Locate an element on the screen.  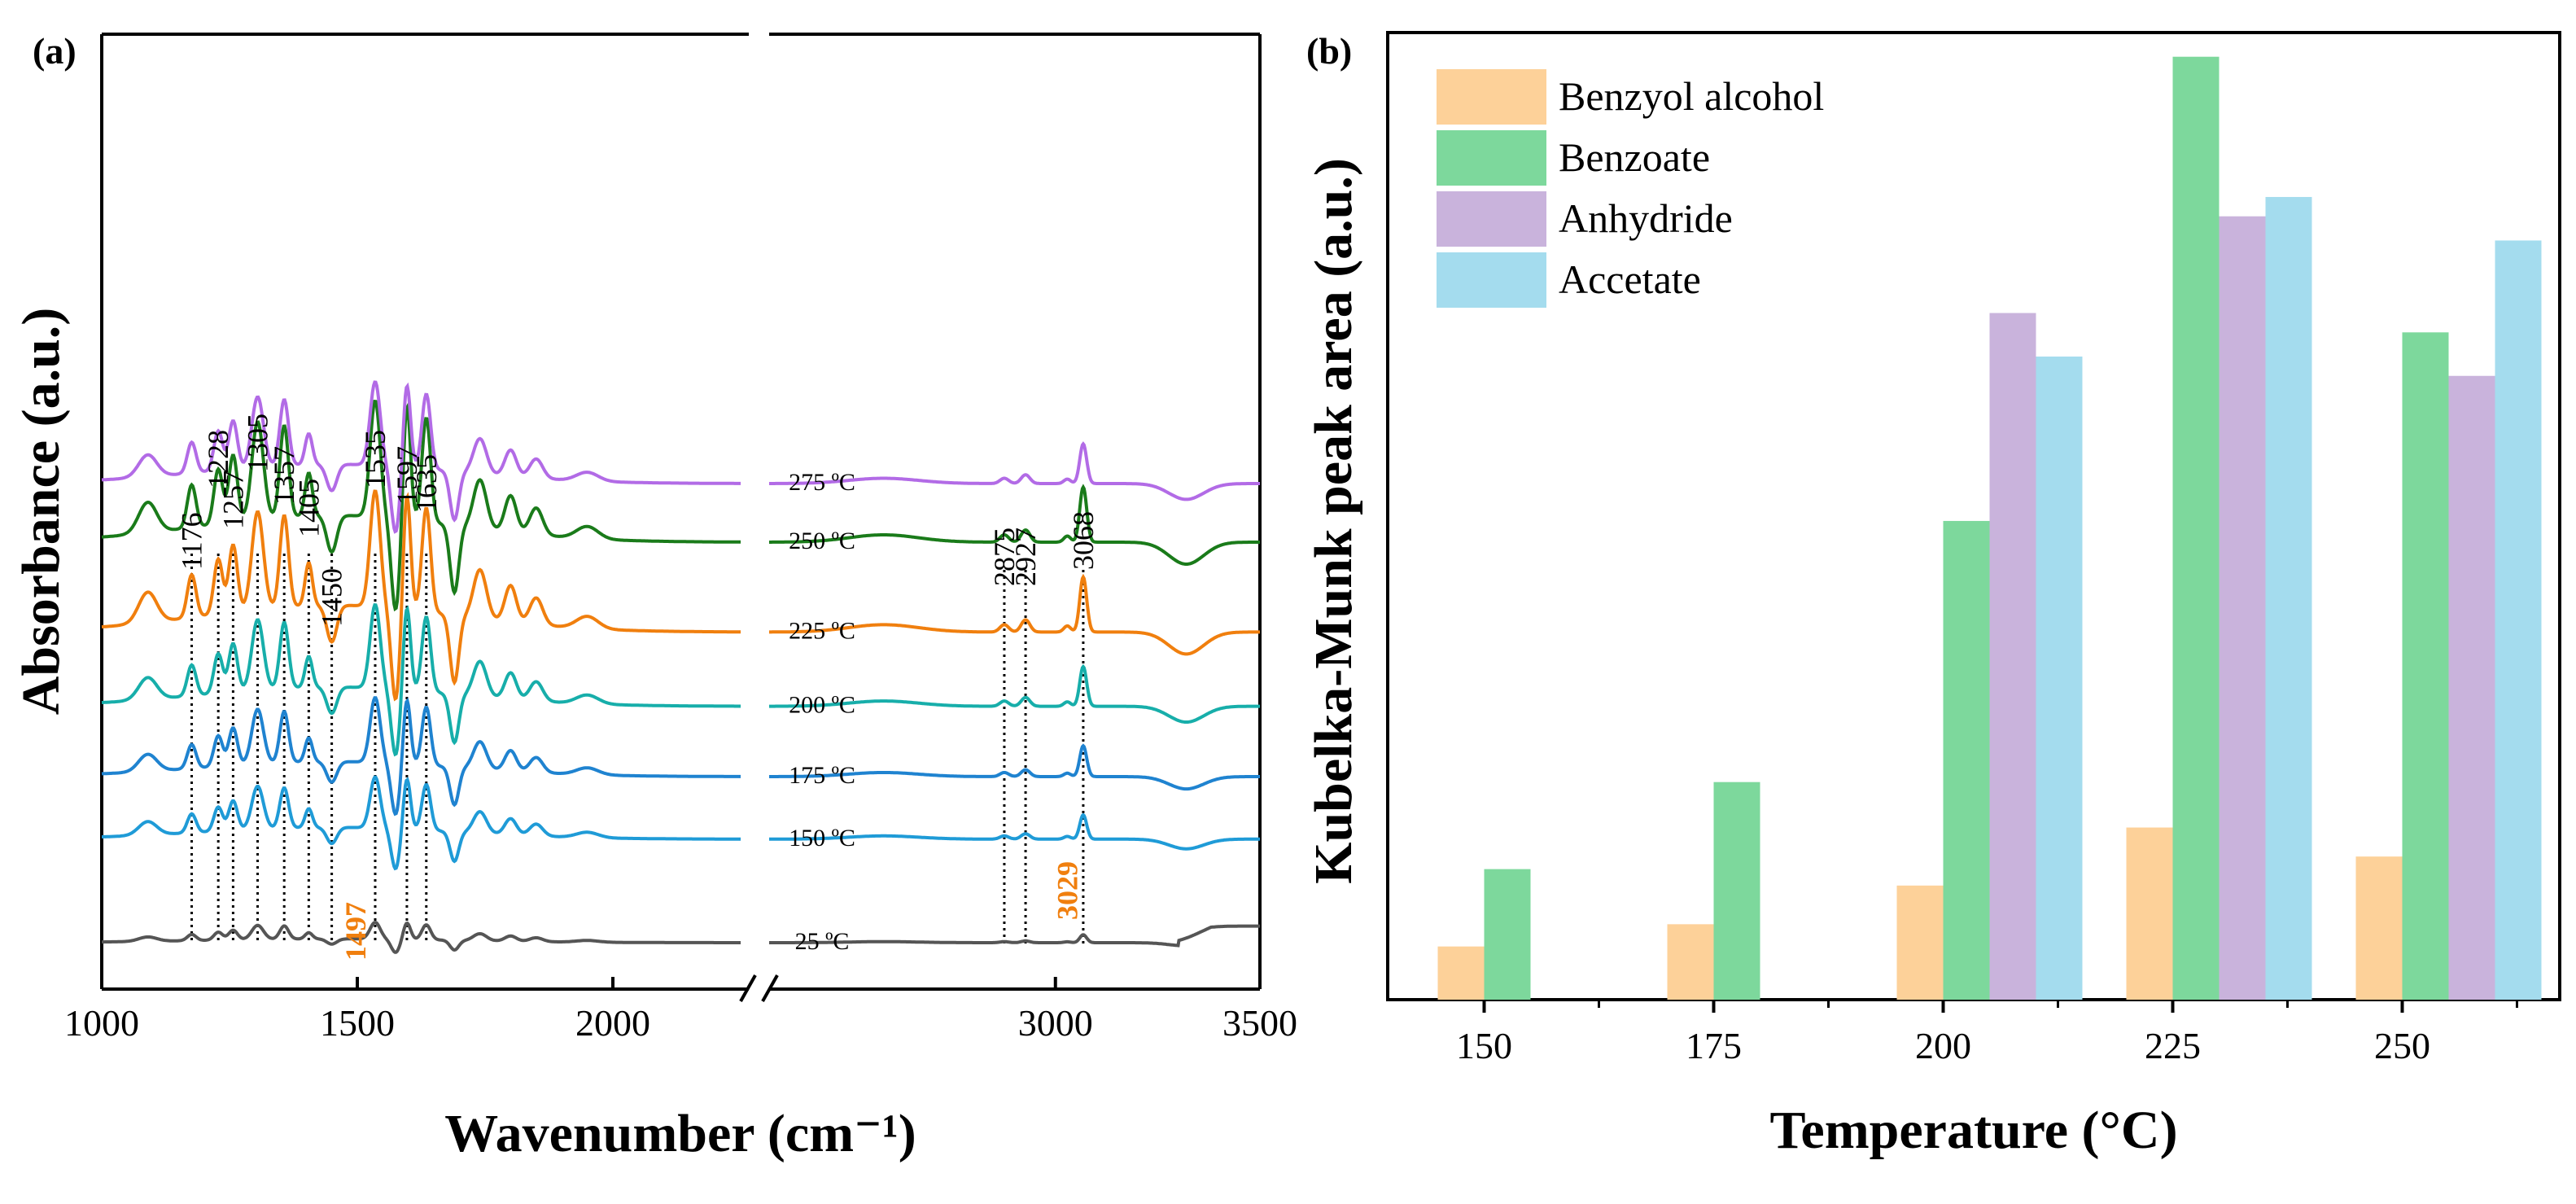
axis-break-marker is located at coordinates (759, 988).